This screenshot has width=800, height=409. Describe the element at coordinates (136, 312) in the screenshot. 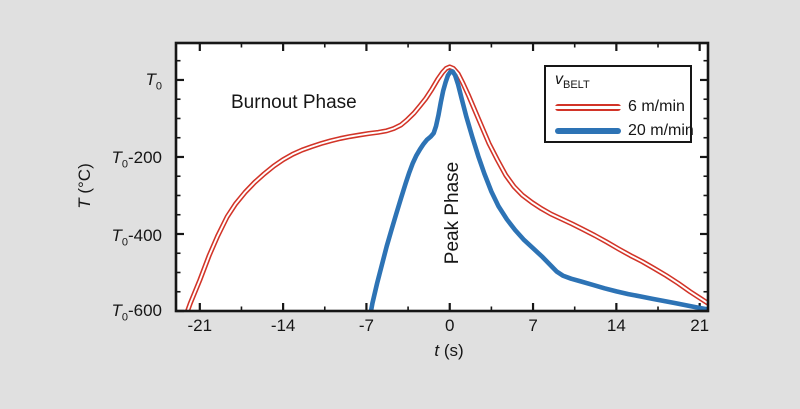

I see `y-tick-label-t0-600: T0-600` at that location.